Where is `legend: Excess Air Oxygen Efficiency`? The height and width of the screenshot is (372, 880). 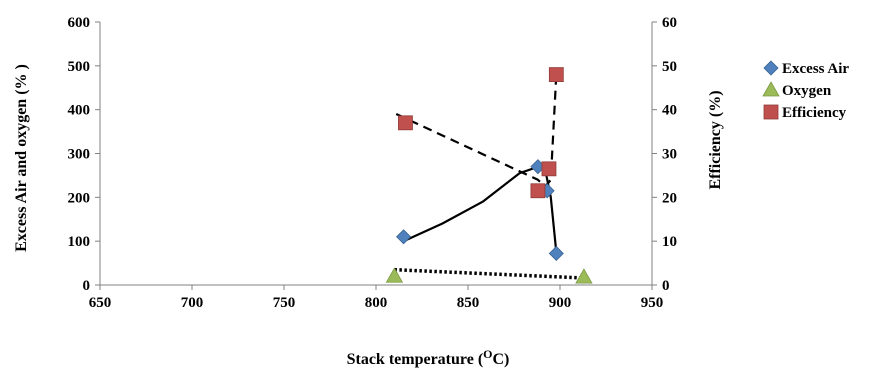
legend: Excess Air Oxygen Efficiency is located at coordinates (805, 90).